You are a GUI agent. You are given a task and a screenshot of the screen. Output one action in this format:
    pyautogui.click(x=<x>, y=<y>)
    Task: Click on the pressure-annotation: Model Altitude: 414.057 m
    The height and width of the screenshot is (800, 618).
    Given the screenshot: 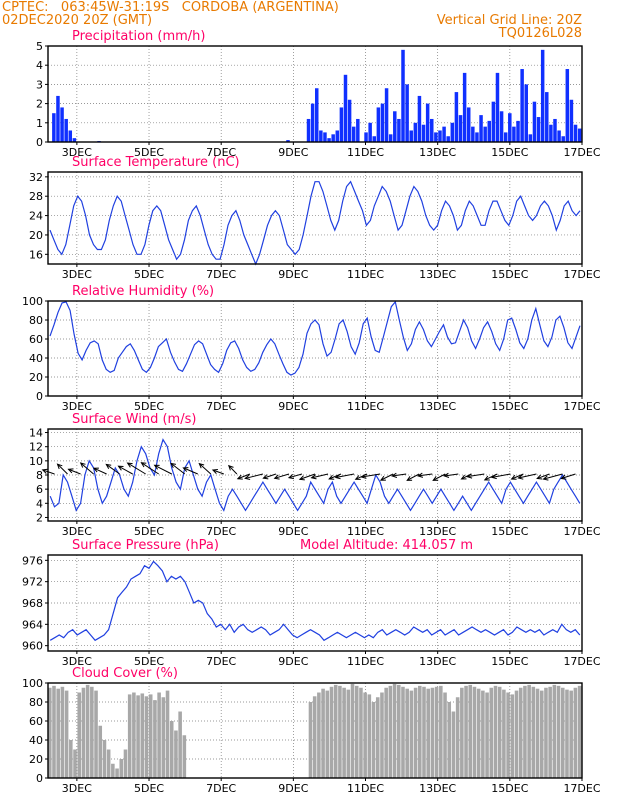 What is the action you would take?
    pyautogui.click(x=386, y=545)
    